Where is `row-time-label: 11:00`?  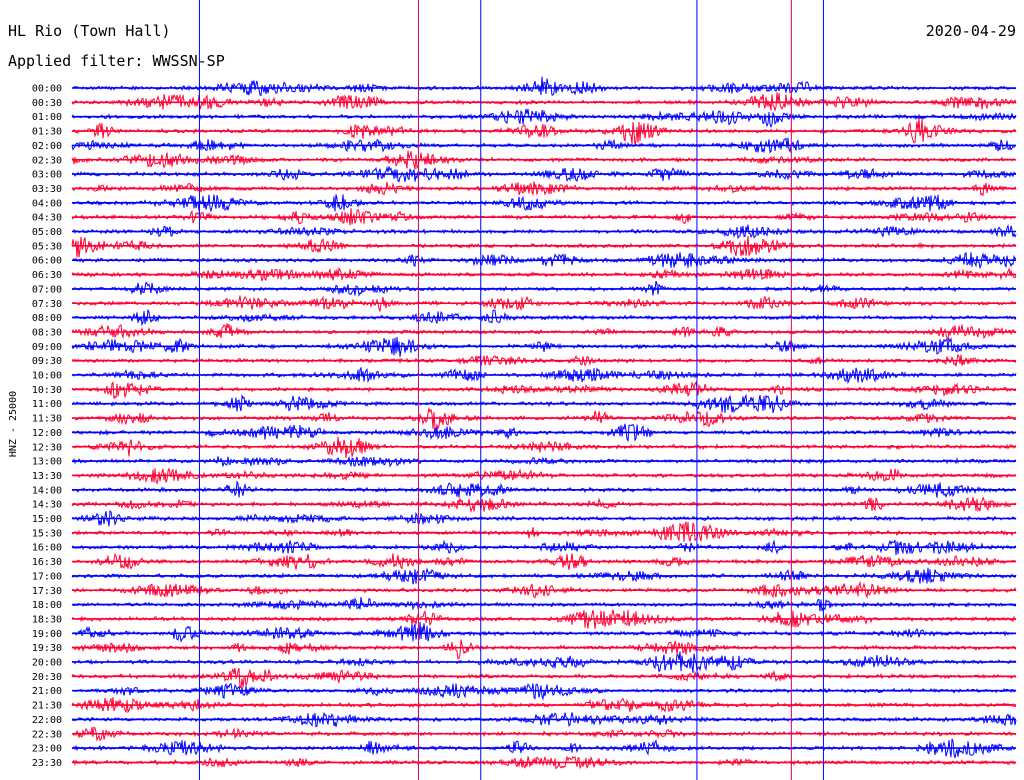 row-time-label: 11:00 is located at coordinates (47, 404).